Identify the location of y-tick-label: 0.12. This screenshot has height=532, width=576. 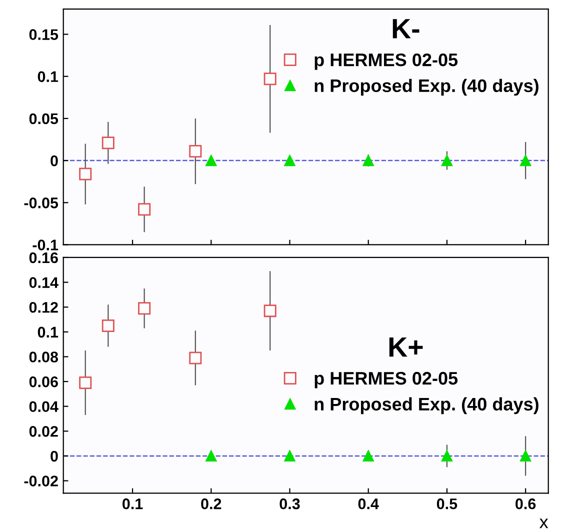
(43, 307).